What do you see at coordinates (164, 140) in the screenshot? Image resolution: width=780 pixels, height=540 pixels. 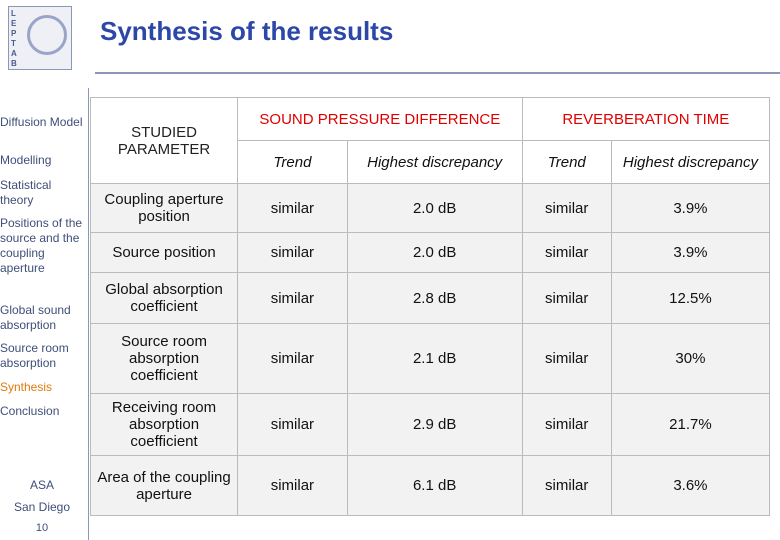 I see `corner-header: STUDIED PARAMETER` at bounding box center [164, 140].